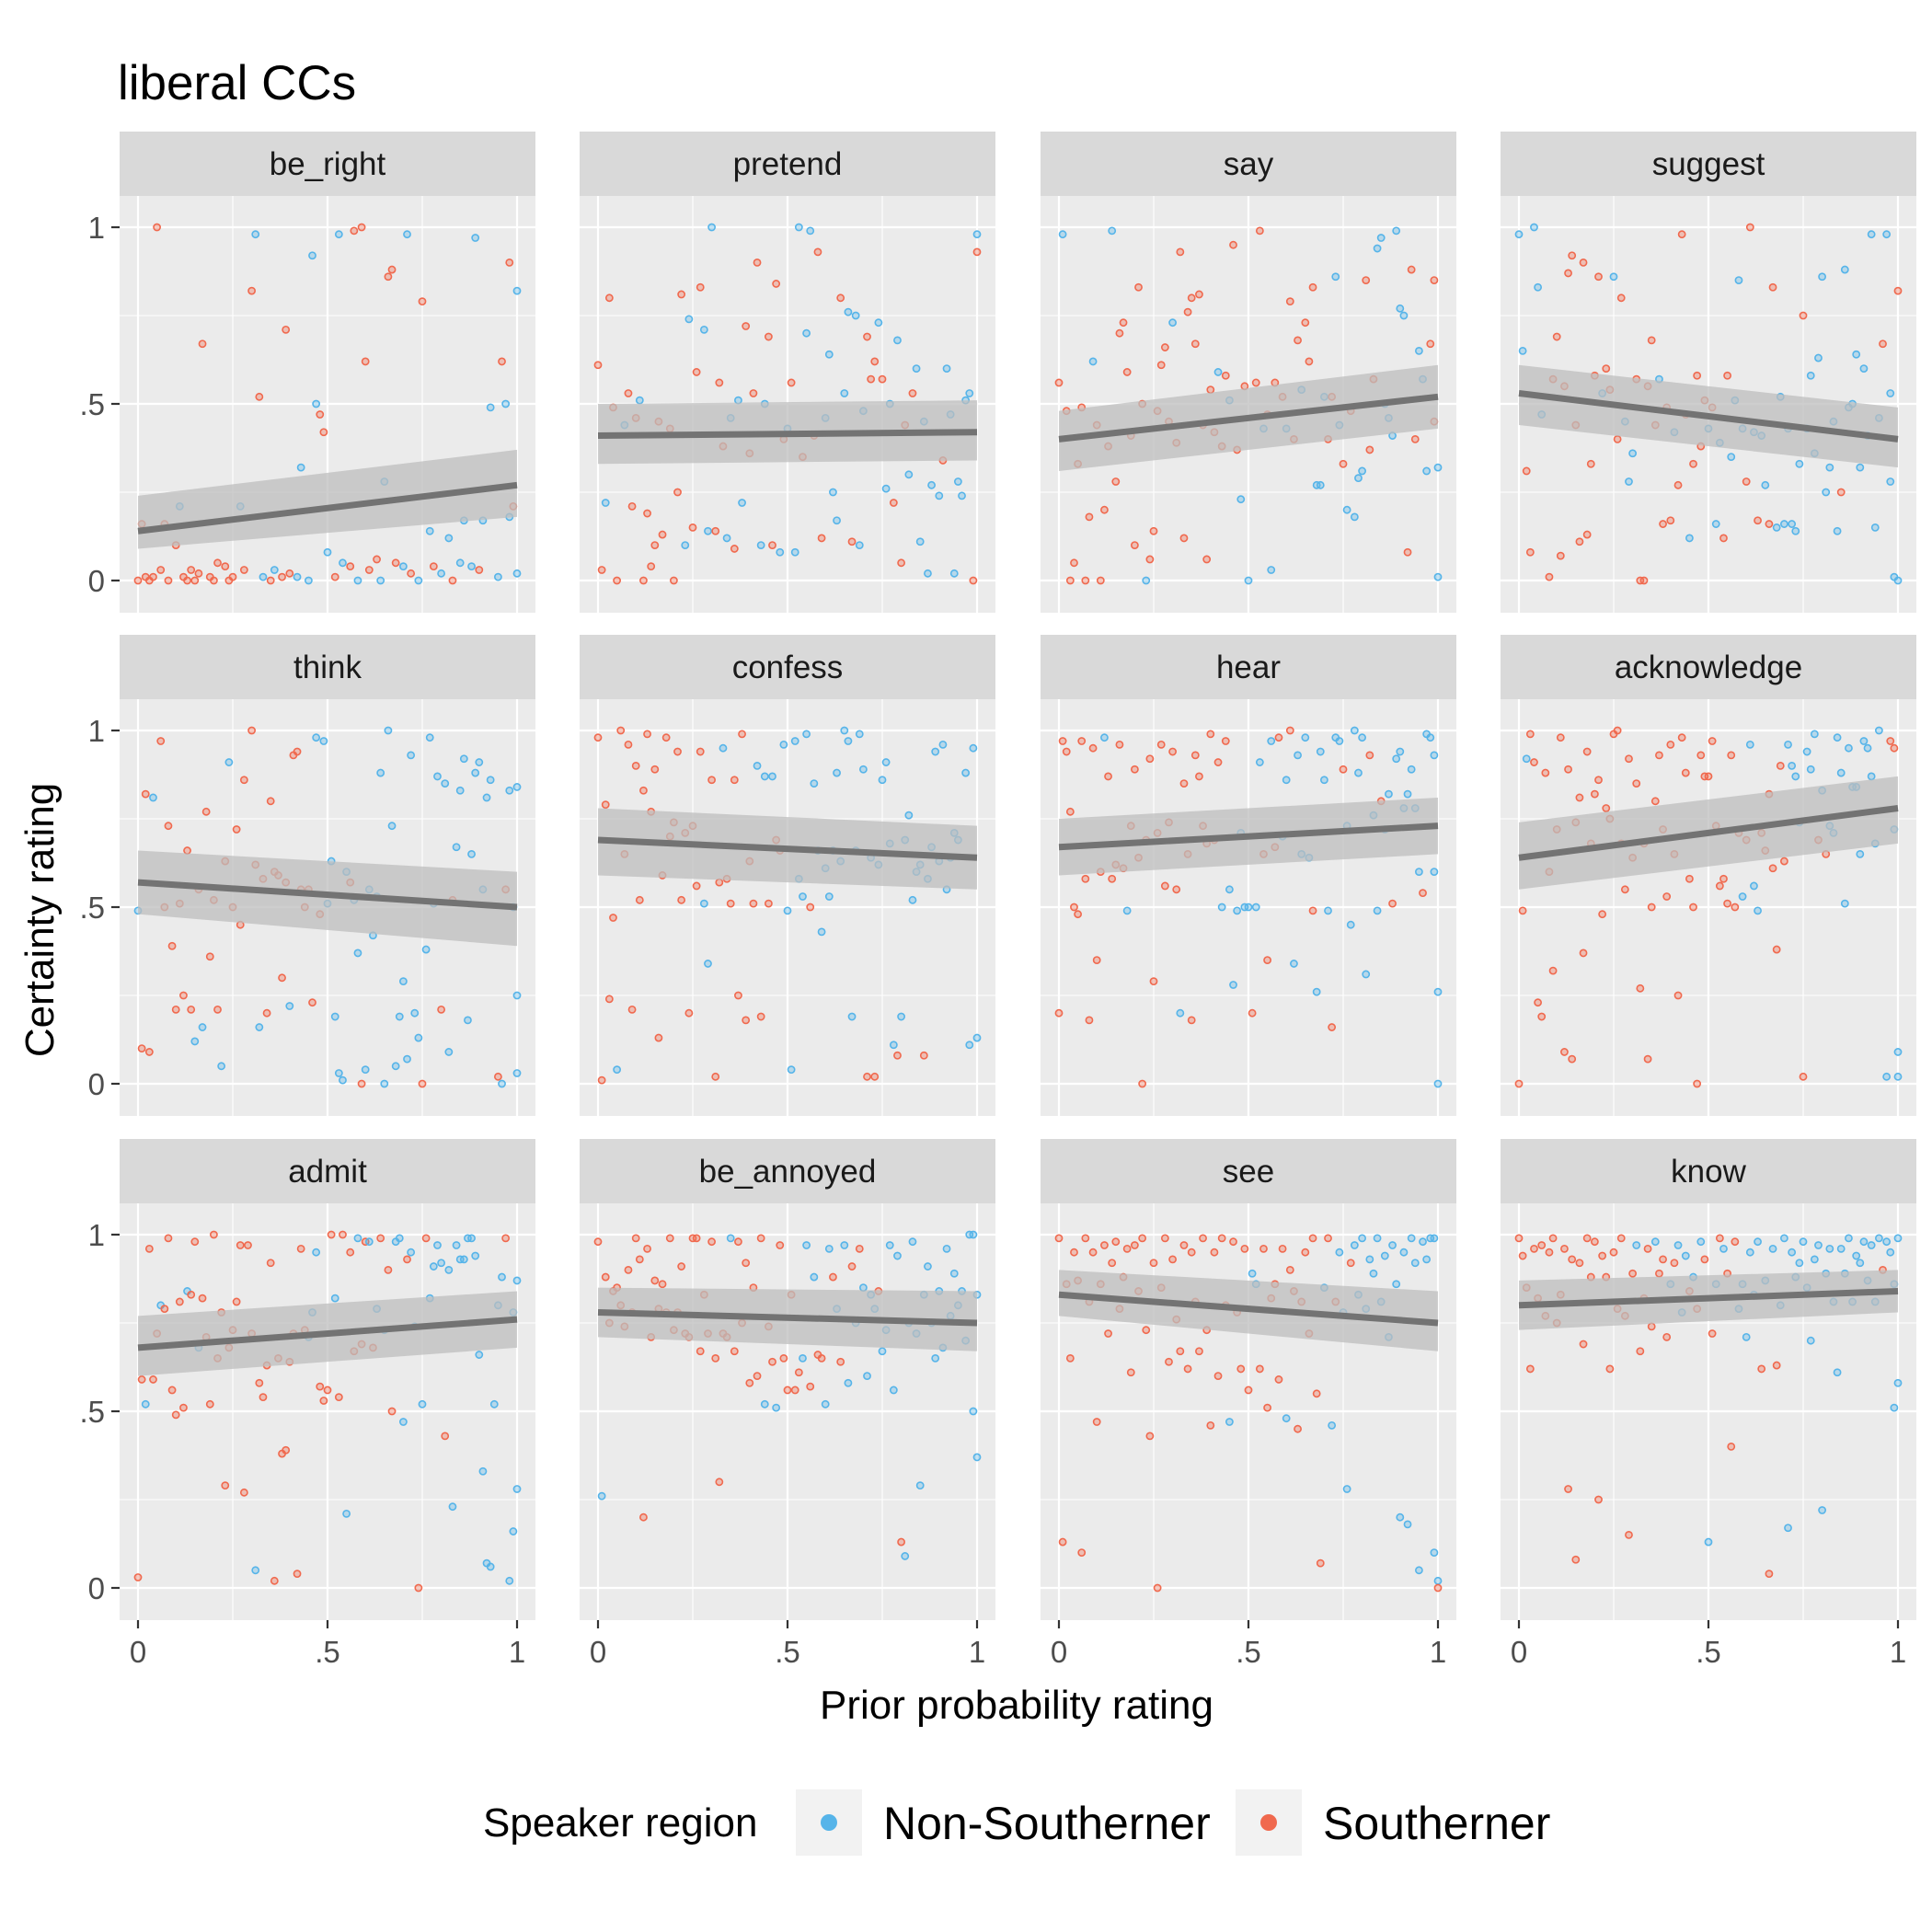 The image size is (1932, 1932). What do you see at coordinates (328, 164) in the screenshot?
I see `strip-label: be_right` at bounding box center [328, 164].